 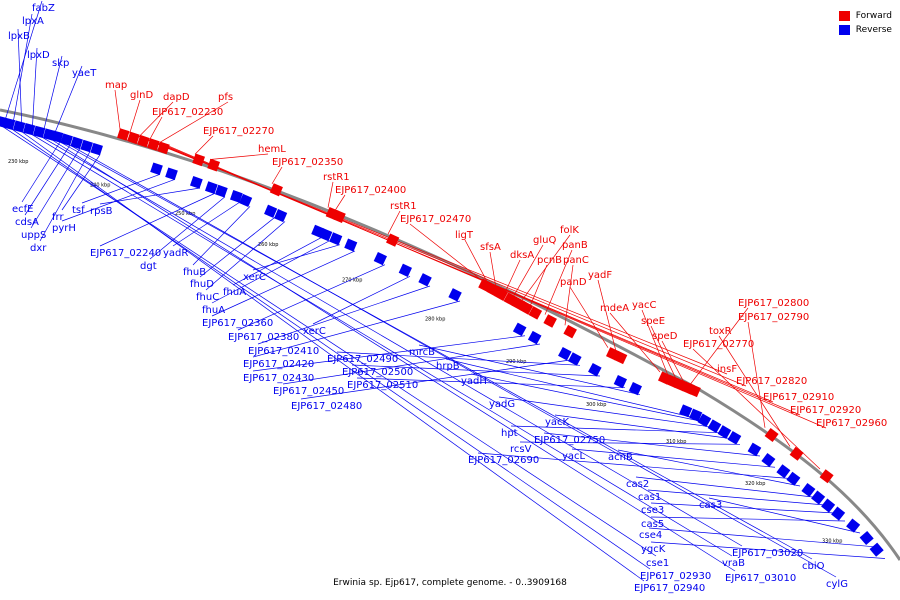 What do you see at coordinates (813, 566) in the screenshot?
I see `reverse-gene-label: cbiO` at bounding box center [813, 566].